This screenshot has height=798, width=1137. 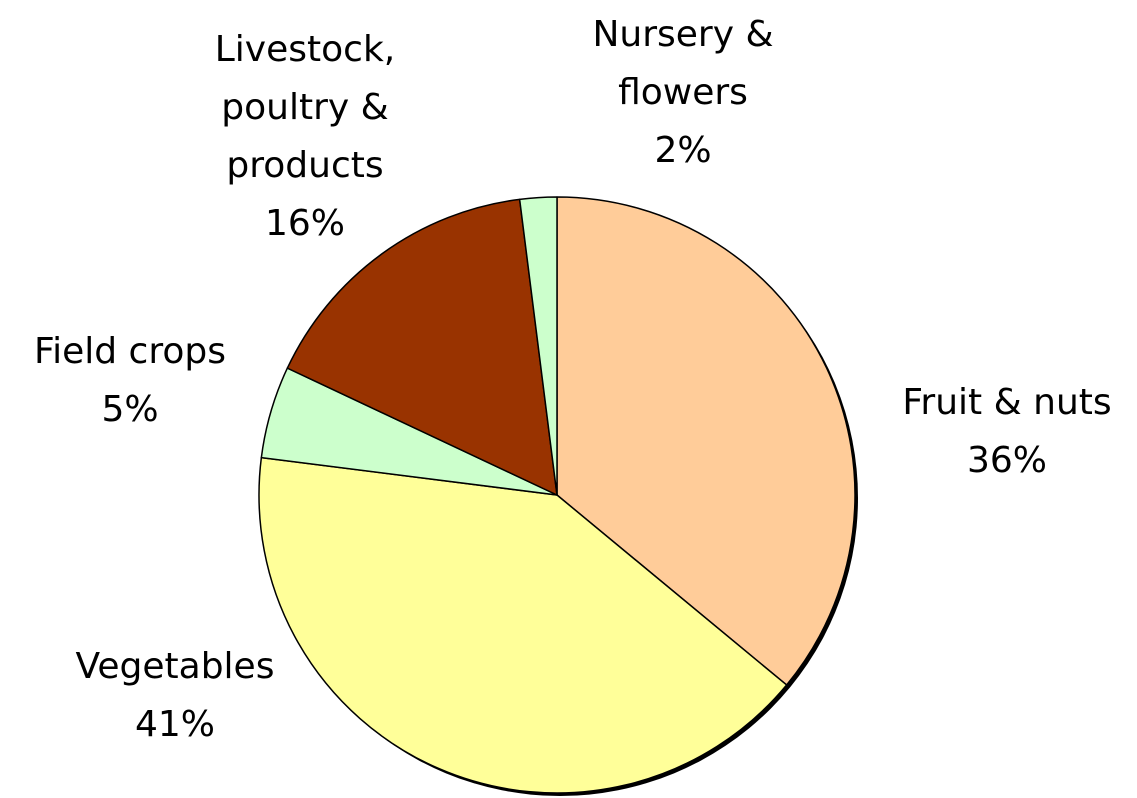 I want to click on value-label: 36%, so click(x=1006, y=460).